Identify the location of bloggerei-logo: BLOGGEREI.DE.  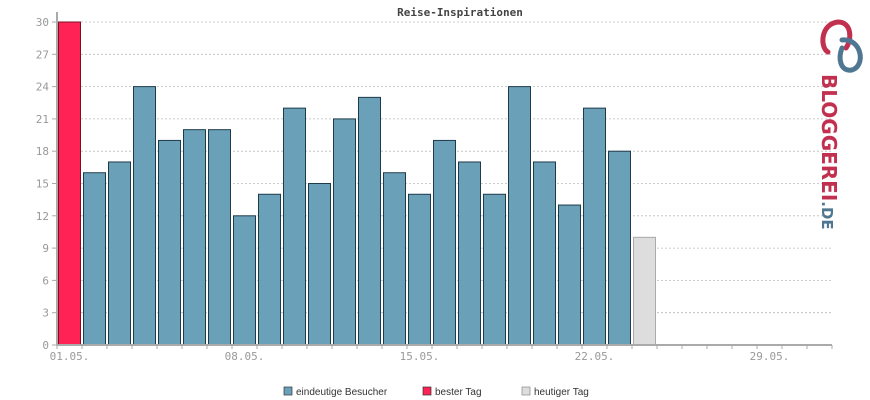
(840, 124).